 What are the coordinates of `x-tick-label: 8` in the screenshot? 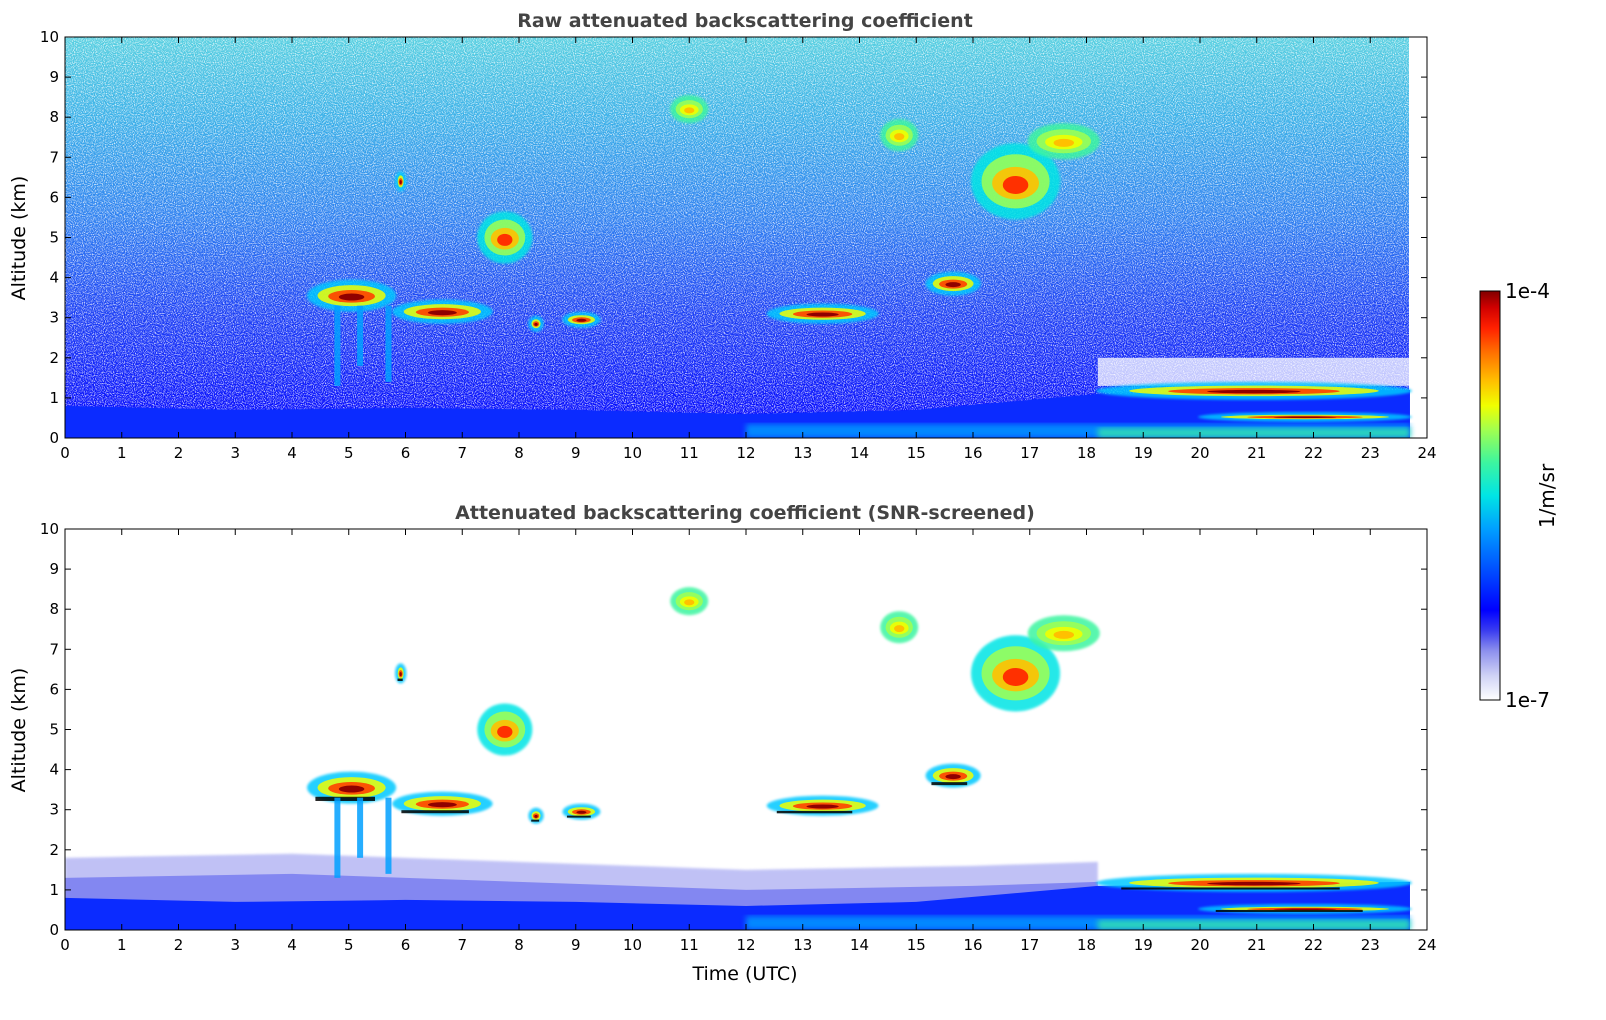 It's located at (519, 945).